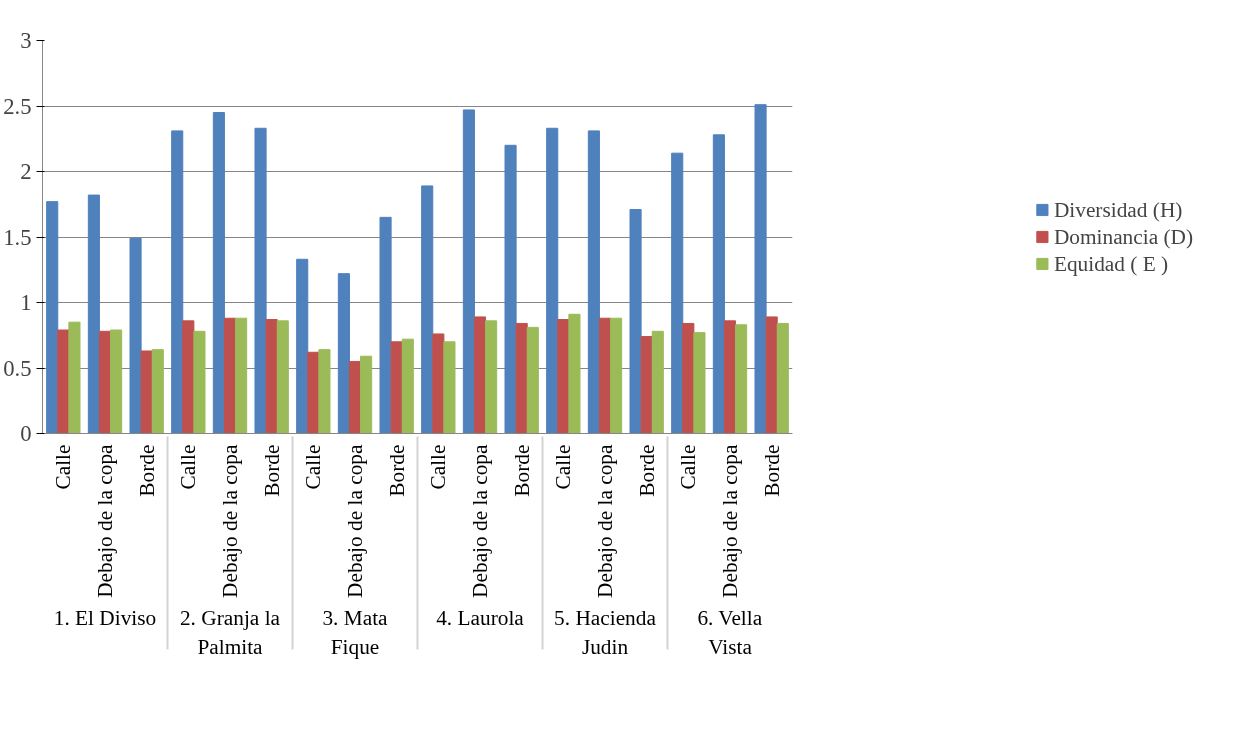 This screenshot has height=755, width=1252. I want to click on y-tick-label: 2, so click(26, 171).